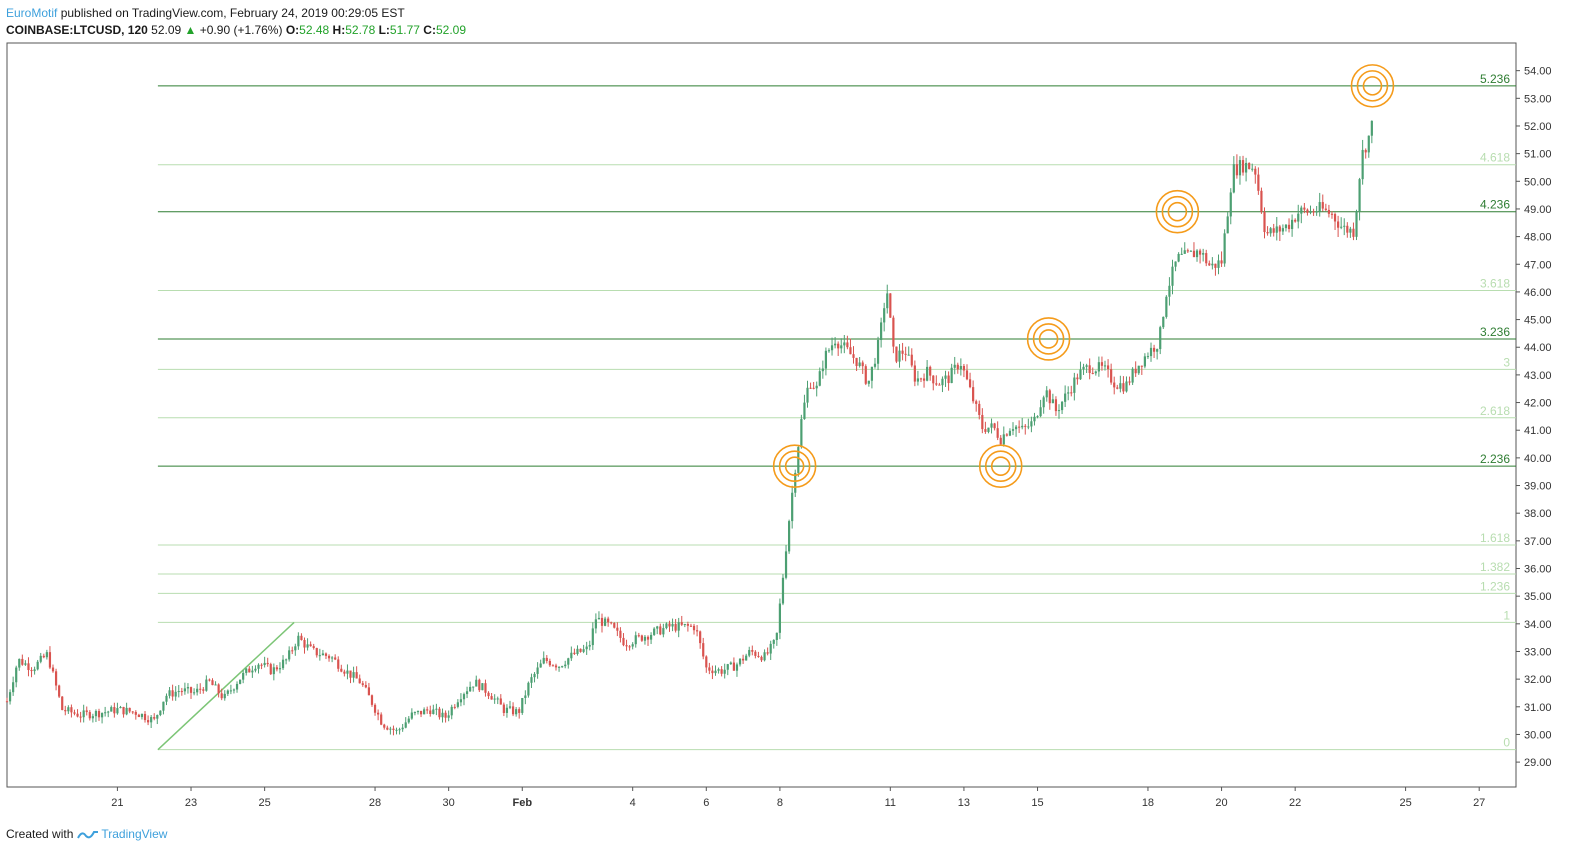 This screenshot has width=1588, height=862. What do you see at coordinates (77, 30) in the screenshot?
I see `symbol-label: COINBASE:LTCUSD, 120` at bounding box center [77, 30].